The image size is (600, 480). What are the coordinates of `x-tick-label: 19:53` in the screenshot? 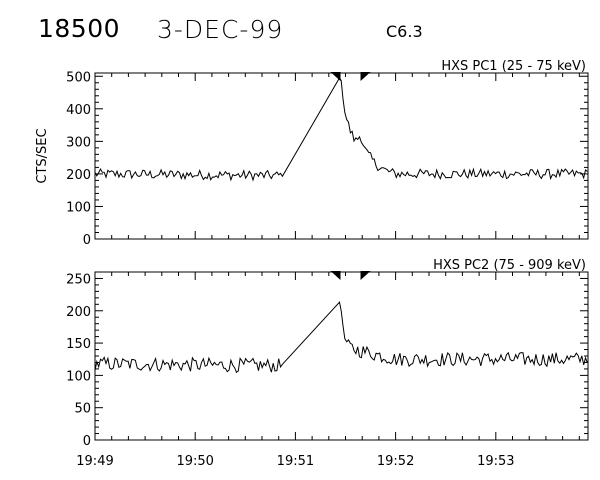 It's located at (495, 461).